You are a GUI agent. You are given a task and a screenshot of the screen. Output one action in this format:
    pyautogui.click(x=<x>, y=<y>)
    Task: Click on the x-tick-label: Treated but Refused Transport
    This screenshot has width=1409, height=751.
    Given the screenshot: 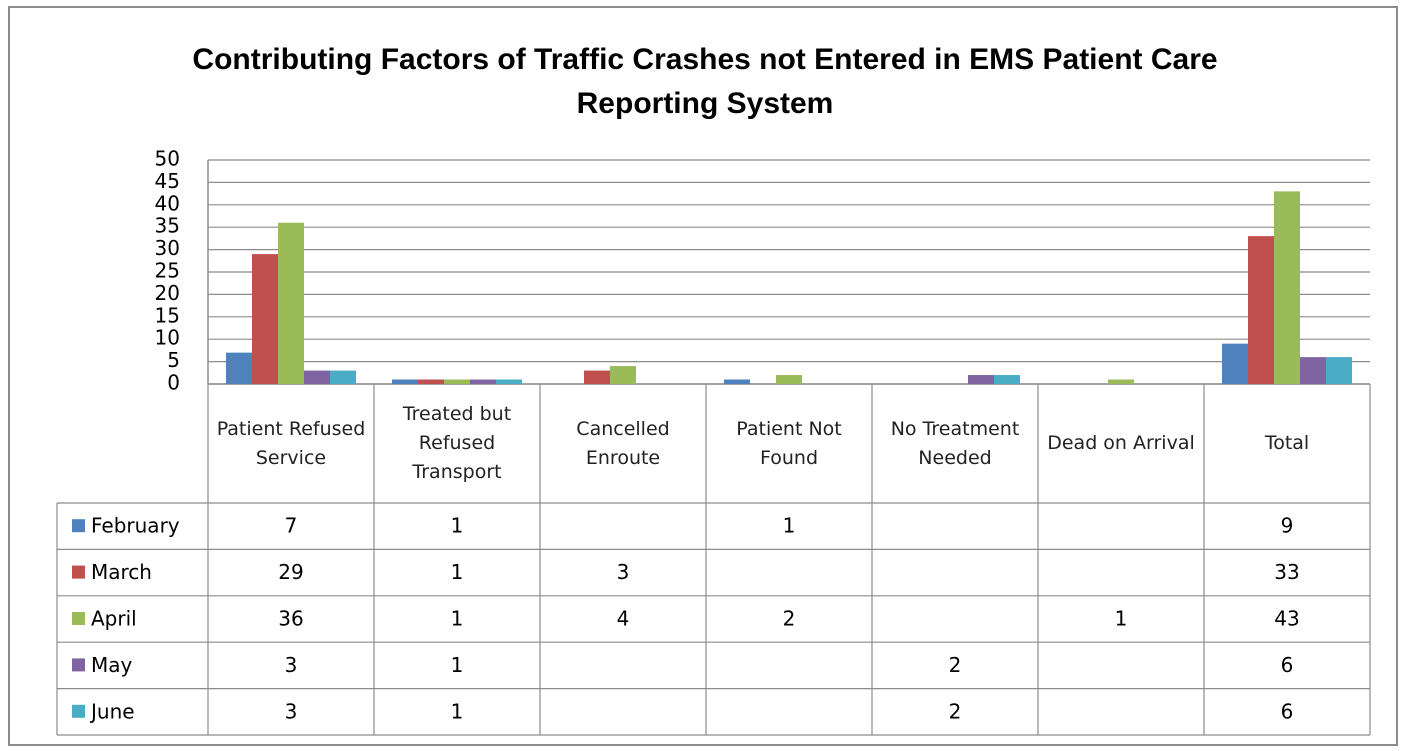 What is the action you would take?
    pyautogui.click(x=457, y=443)
    